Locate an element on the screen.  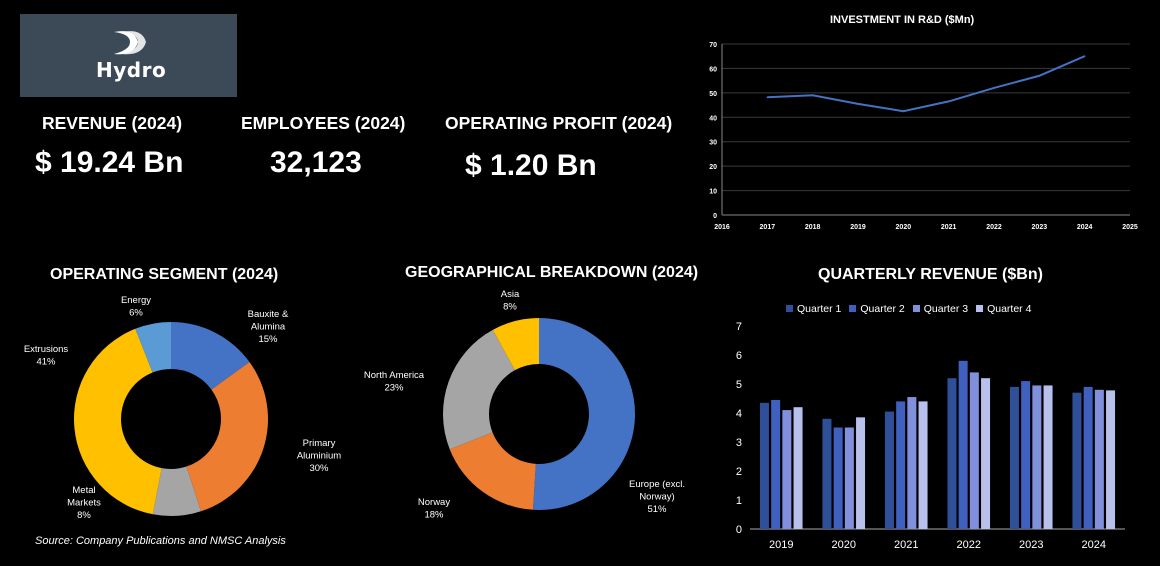
q-ytick-label: 7 is located at coordinates (739, 327).